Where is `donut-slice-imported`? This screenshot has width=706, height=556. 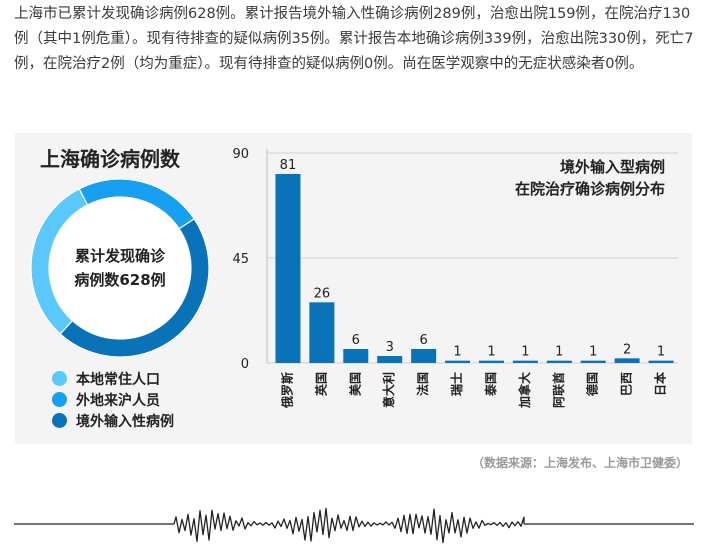
donut-slice-imported is located at coordinates (134, 287).